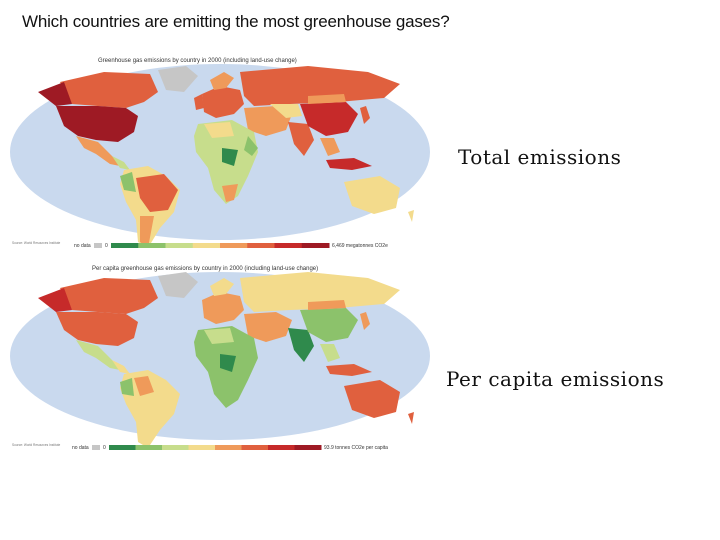 This screenshot has height=540, width=720. Describe the element at coordinates (82, 246) in the screenshot. I see `total-legend-no-data: no data` at that location.